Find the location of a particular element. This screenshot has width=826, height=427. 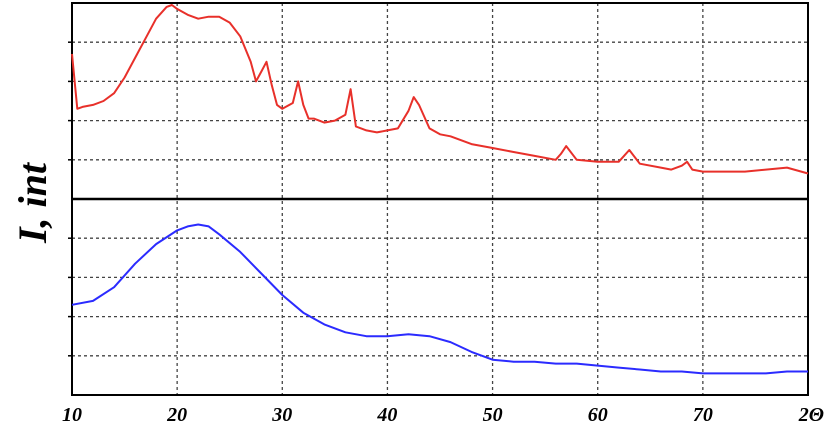

x-tick-label: 10 is located at coordinates (72, 415).